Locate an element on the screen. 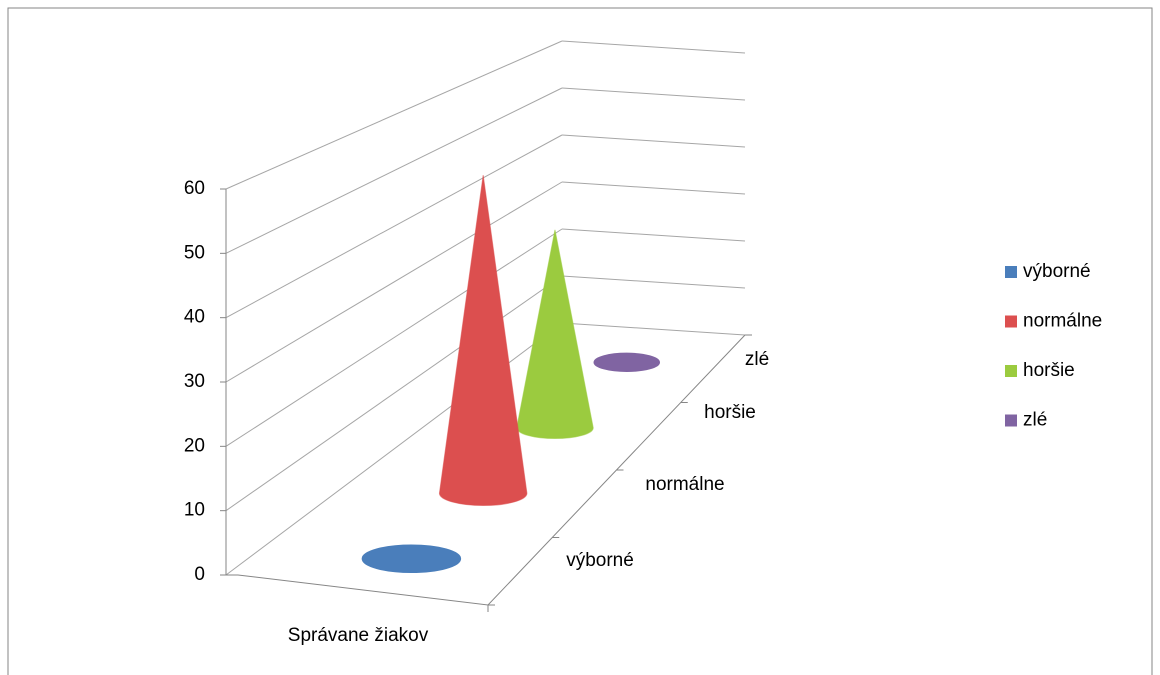  y-tick-label: 50 is located at coordinates (194, 252).